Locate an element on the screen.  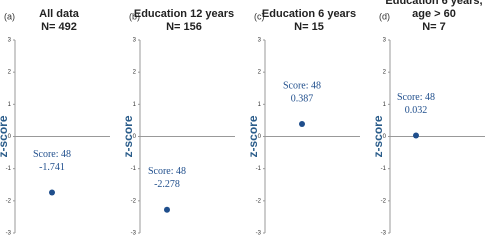
data-label: 0.387 is located at coordinates (302, 98).